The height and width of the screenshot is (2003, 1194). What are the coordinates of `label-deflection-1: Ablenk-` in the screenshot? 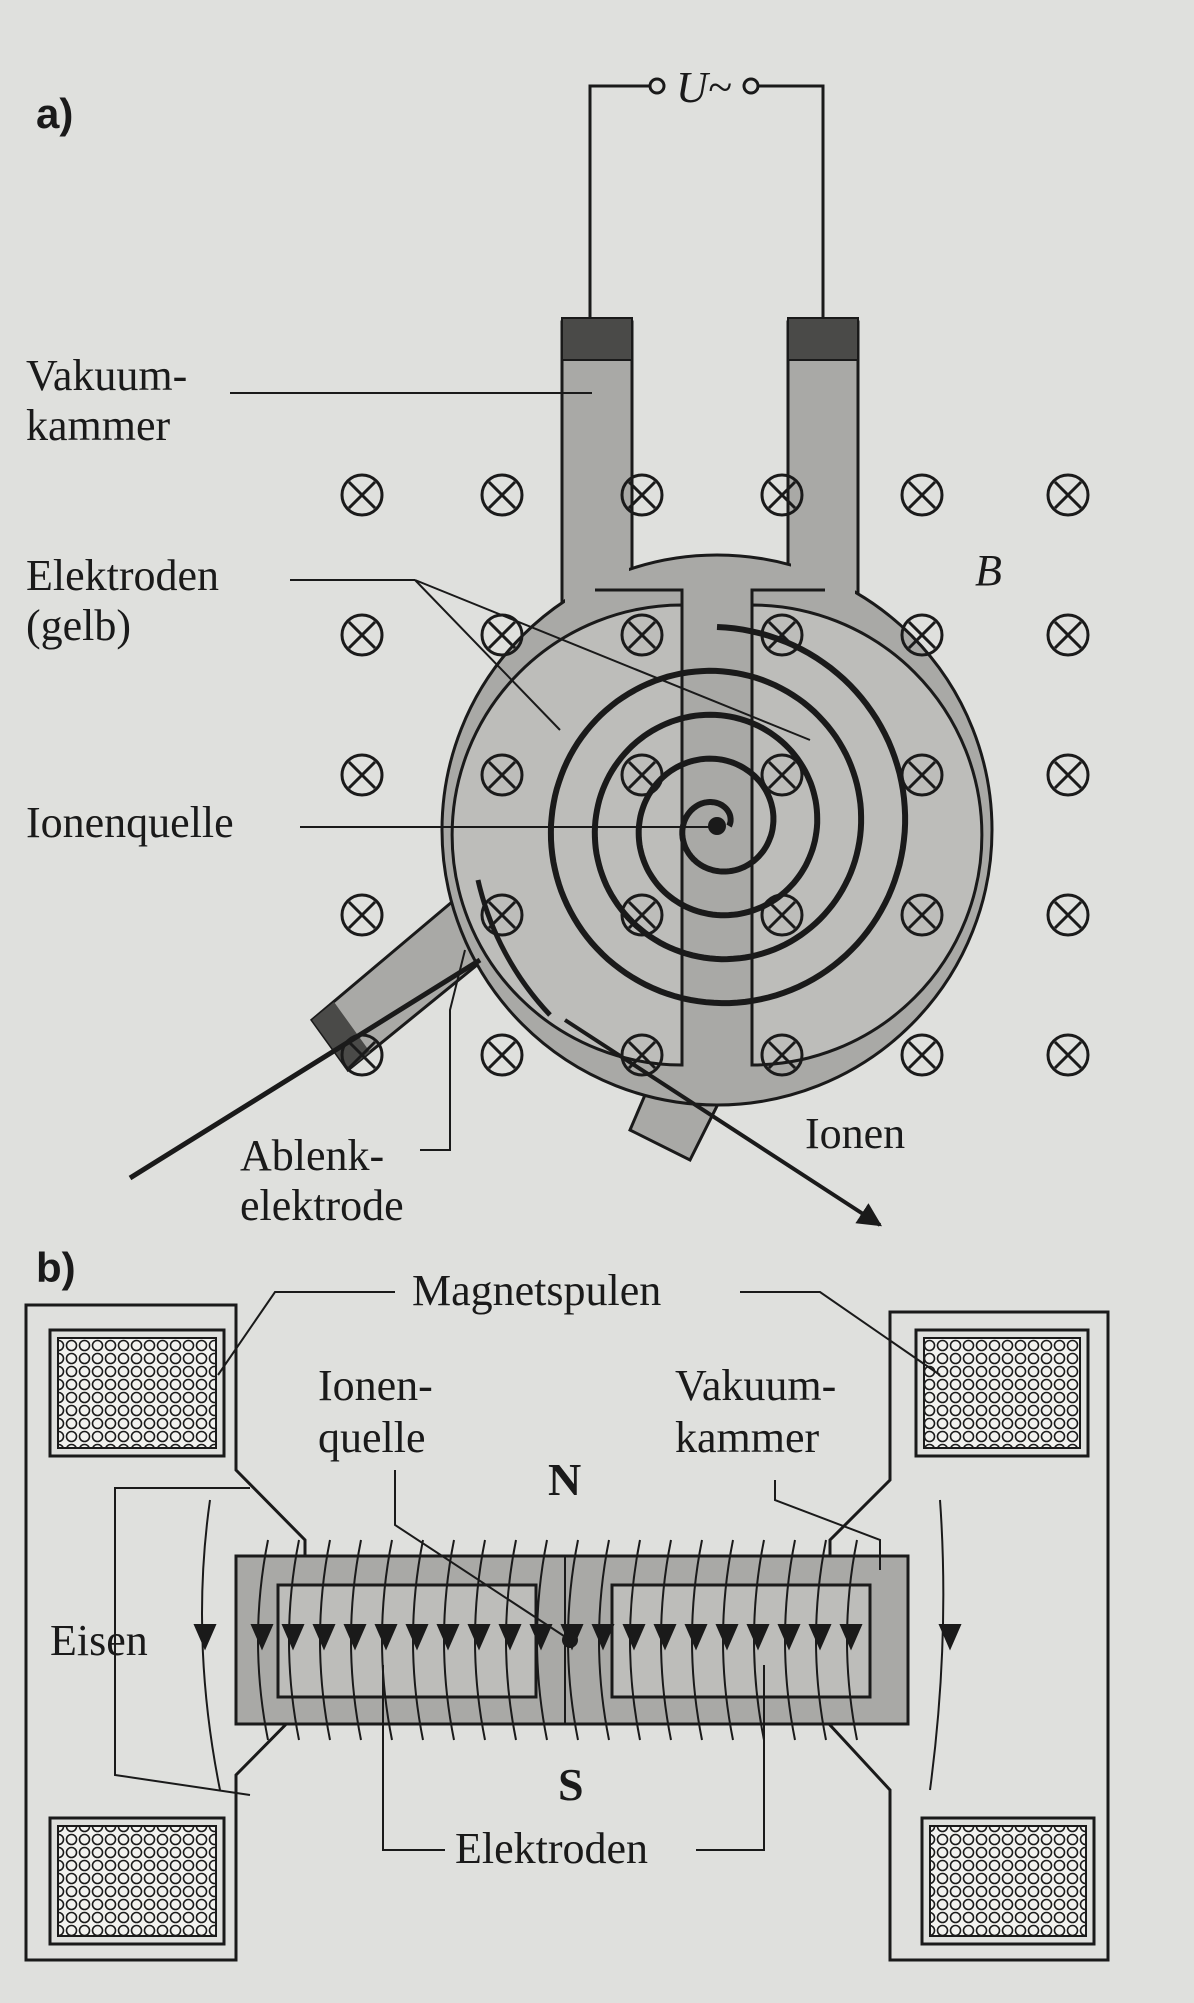 It's located at (312, 1155).